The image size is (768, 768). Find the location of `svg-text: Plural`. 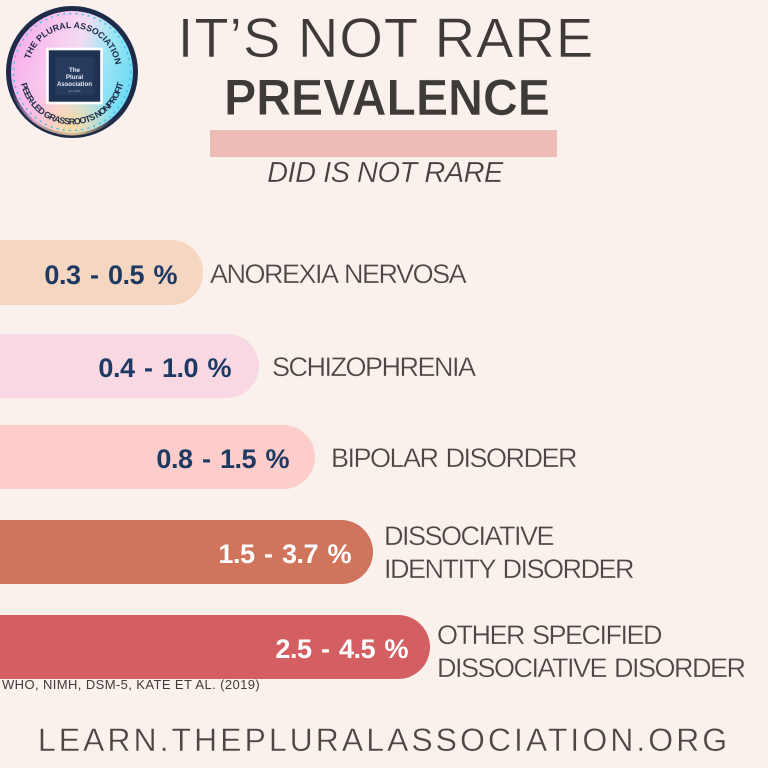

svg-text: Plural is located at coordinates (74, 77).